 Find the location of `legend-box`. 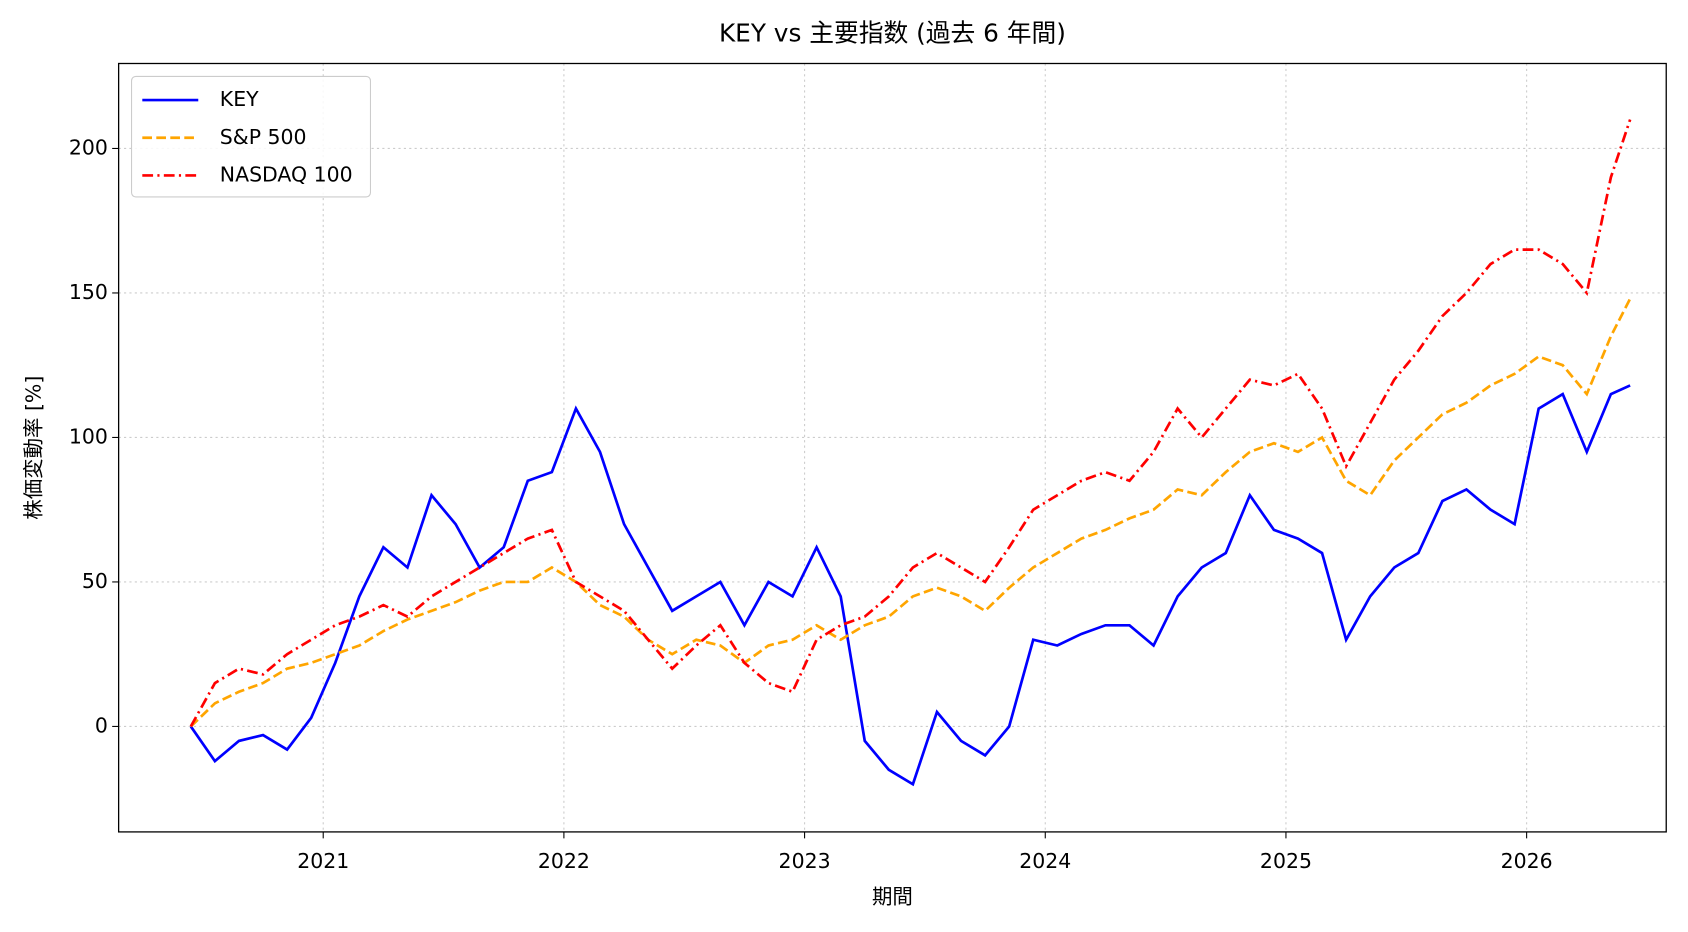

legend-box is located at coordinates (251, 136).